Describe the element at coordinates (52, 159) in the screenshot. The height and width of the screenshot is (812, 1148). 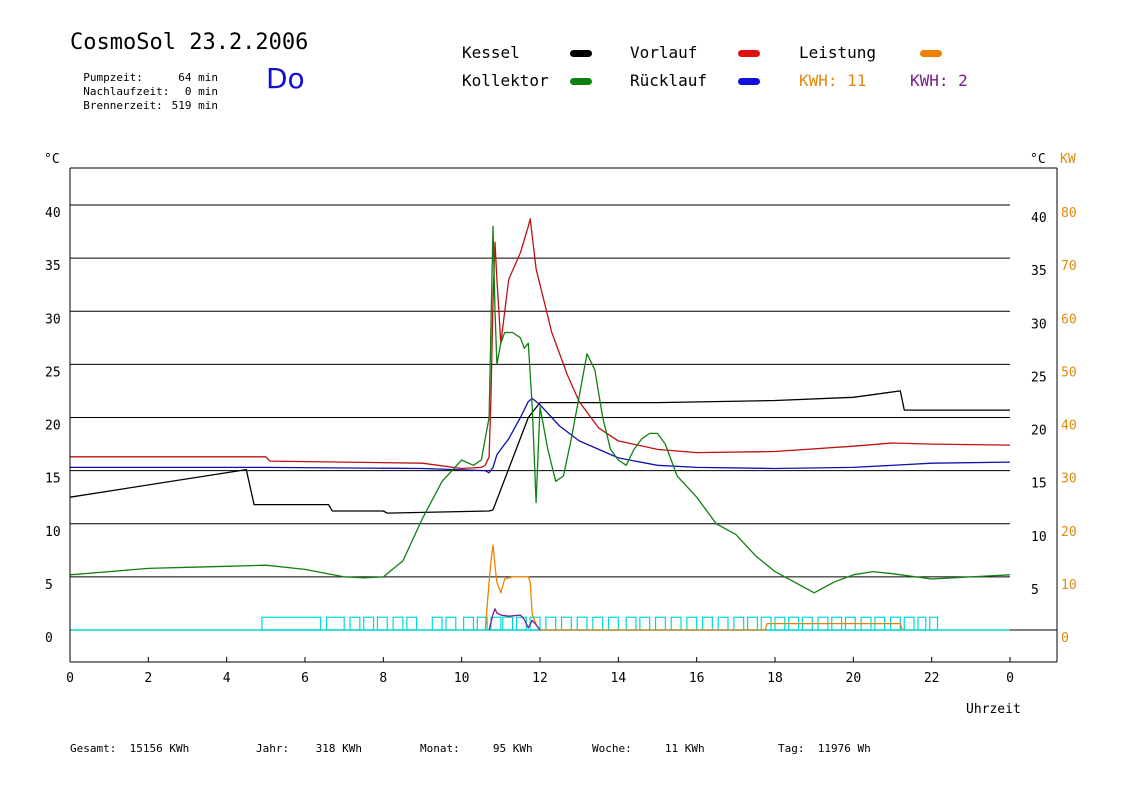
I see `left-unit: °C` at that location.